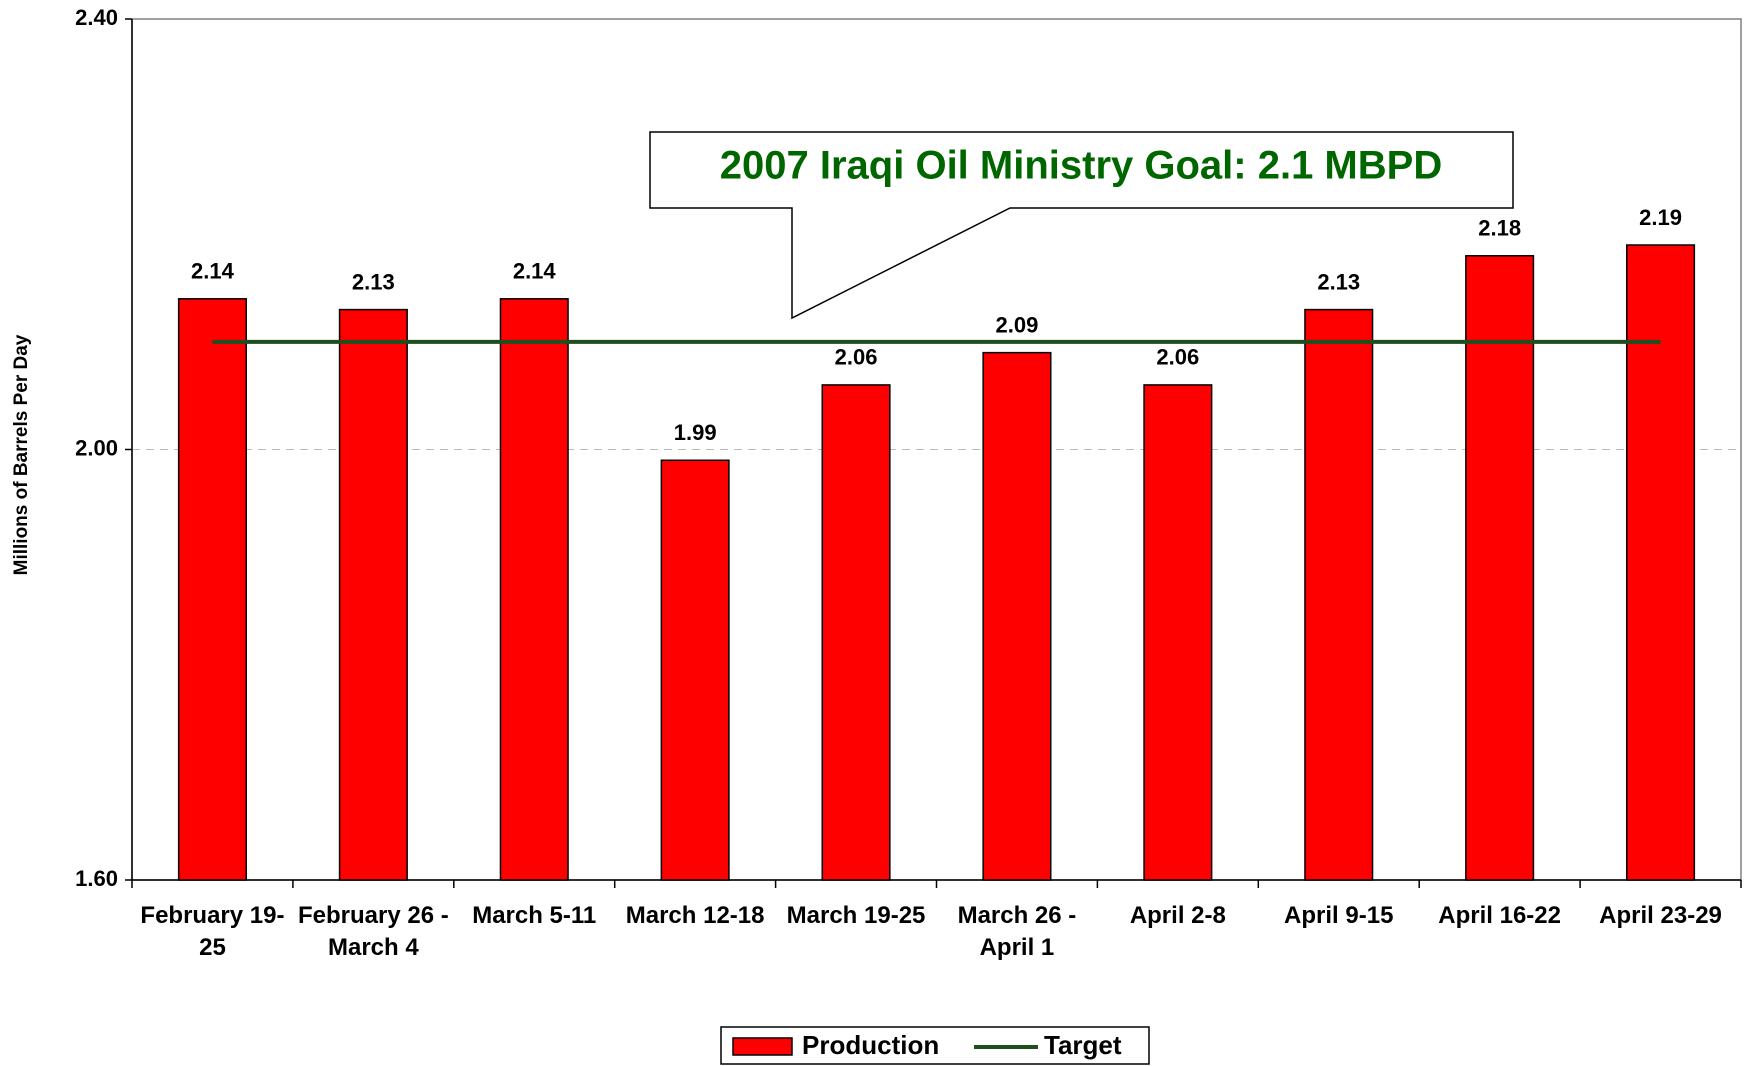 The image size is (1750, 1066). Describe the element at coordinates (1660, 217) in the screenshot. I see `data-label: 2.19` at that location.